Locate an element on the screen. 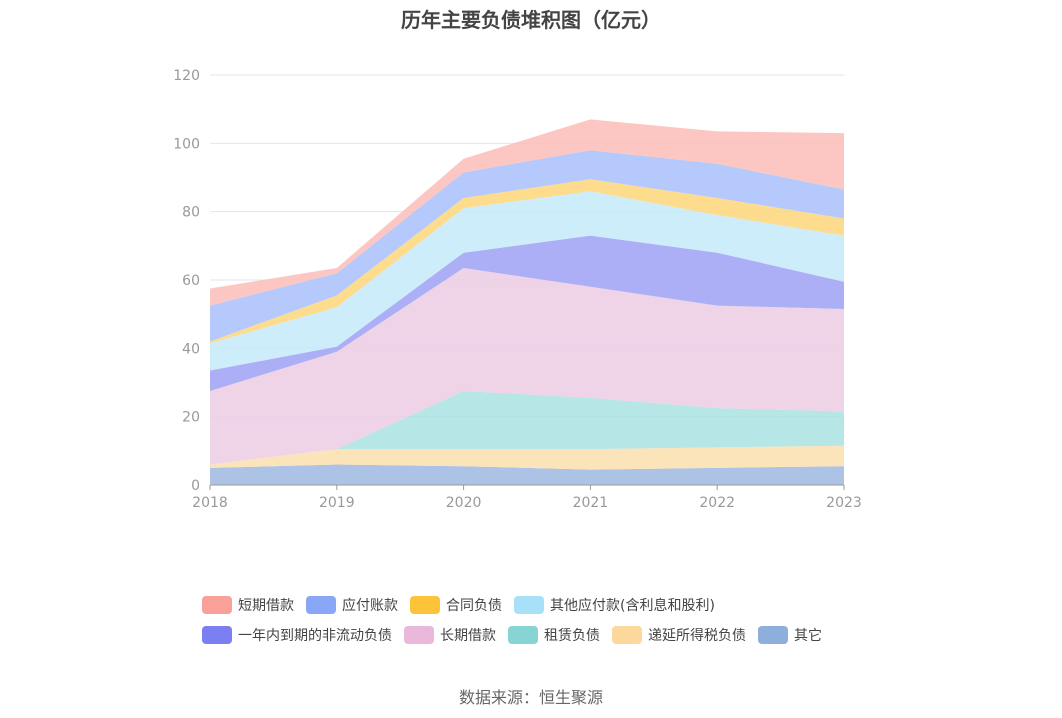 The width and height of the screenshot is (1062, 718). legend-item: 递延所得税负债 is located at coordinates (679, 635).